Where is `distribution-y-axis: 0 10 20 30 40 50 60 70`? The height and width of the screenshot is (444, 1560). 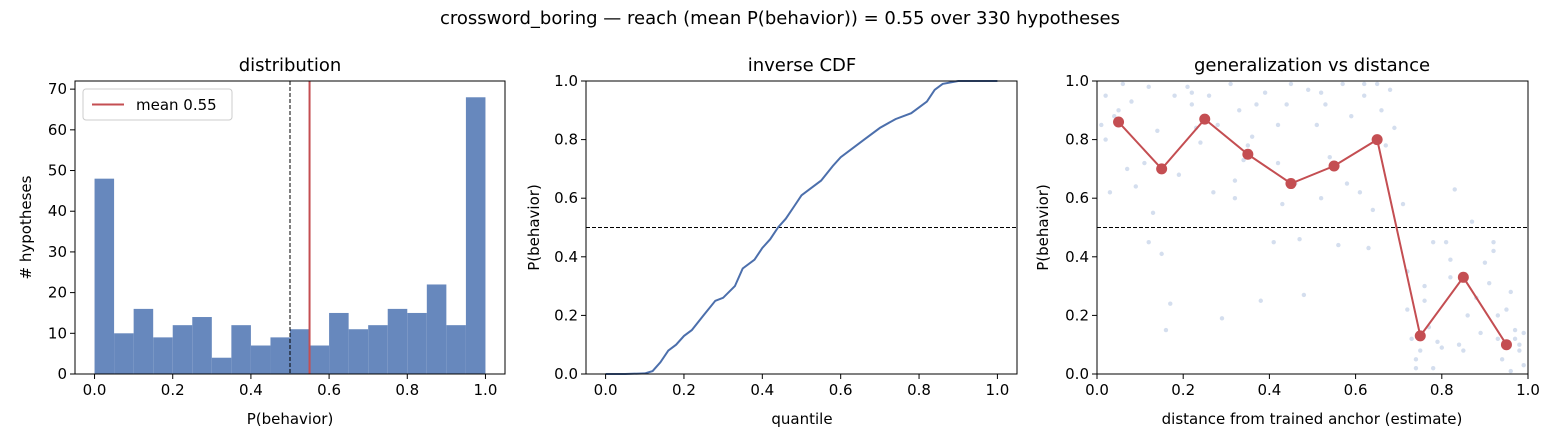
distribution-y-axis: 0 10 20 30 40 50 60 70 is located at coordinates (61, 231).